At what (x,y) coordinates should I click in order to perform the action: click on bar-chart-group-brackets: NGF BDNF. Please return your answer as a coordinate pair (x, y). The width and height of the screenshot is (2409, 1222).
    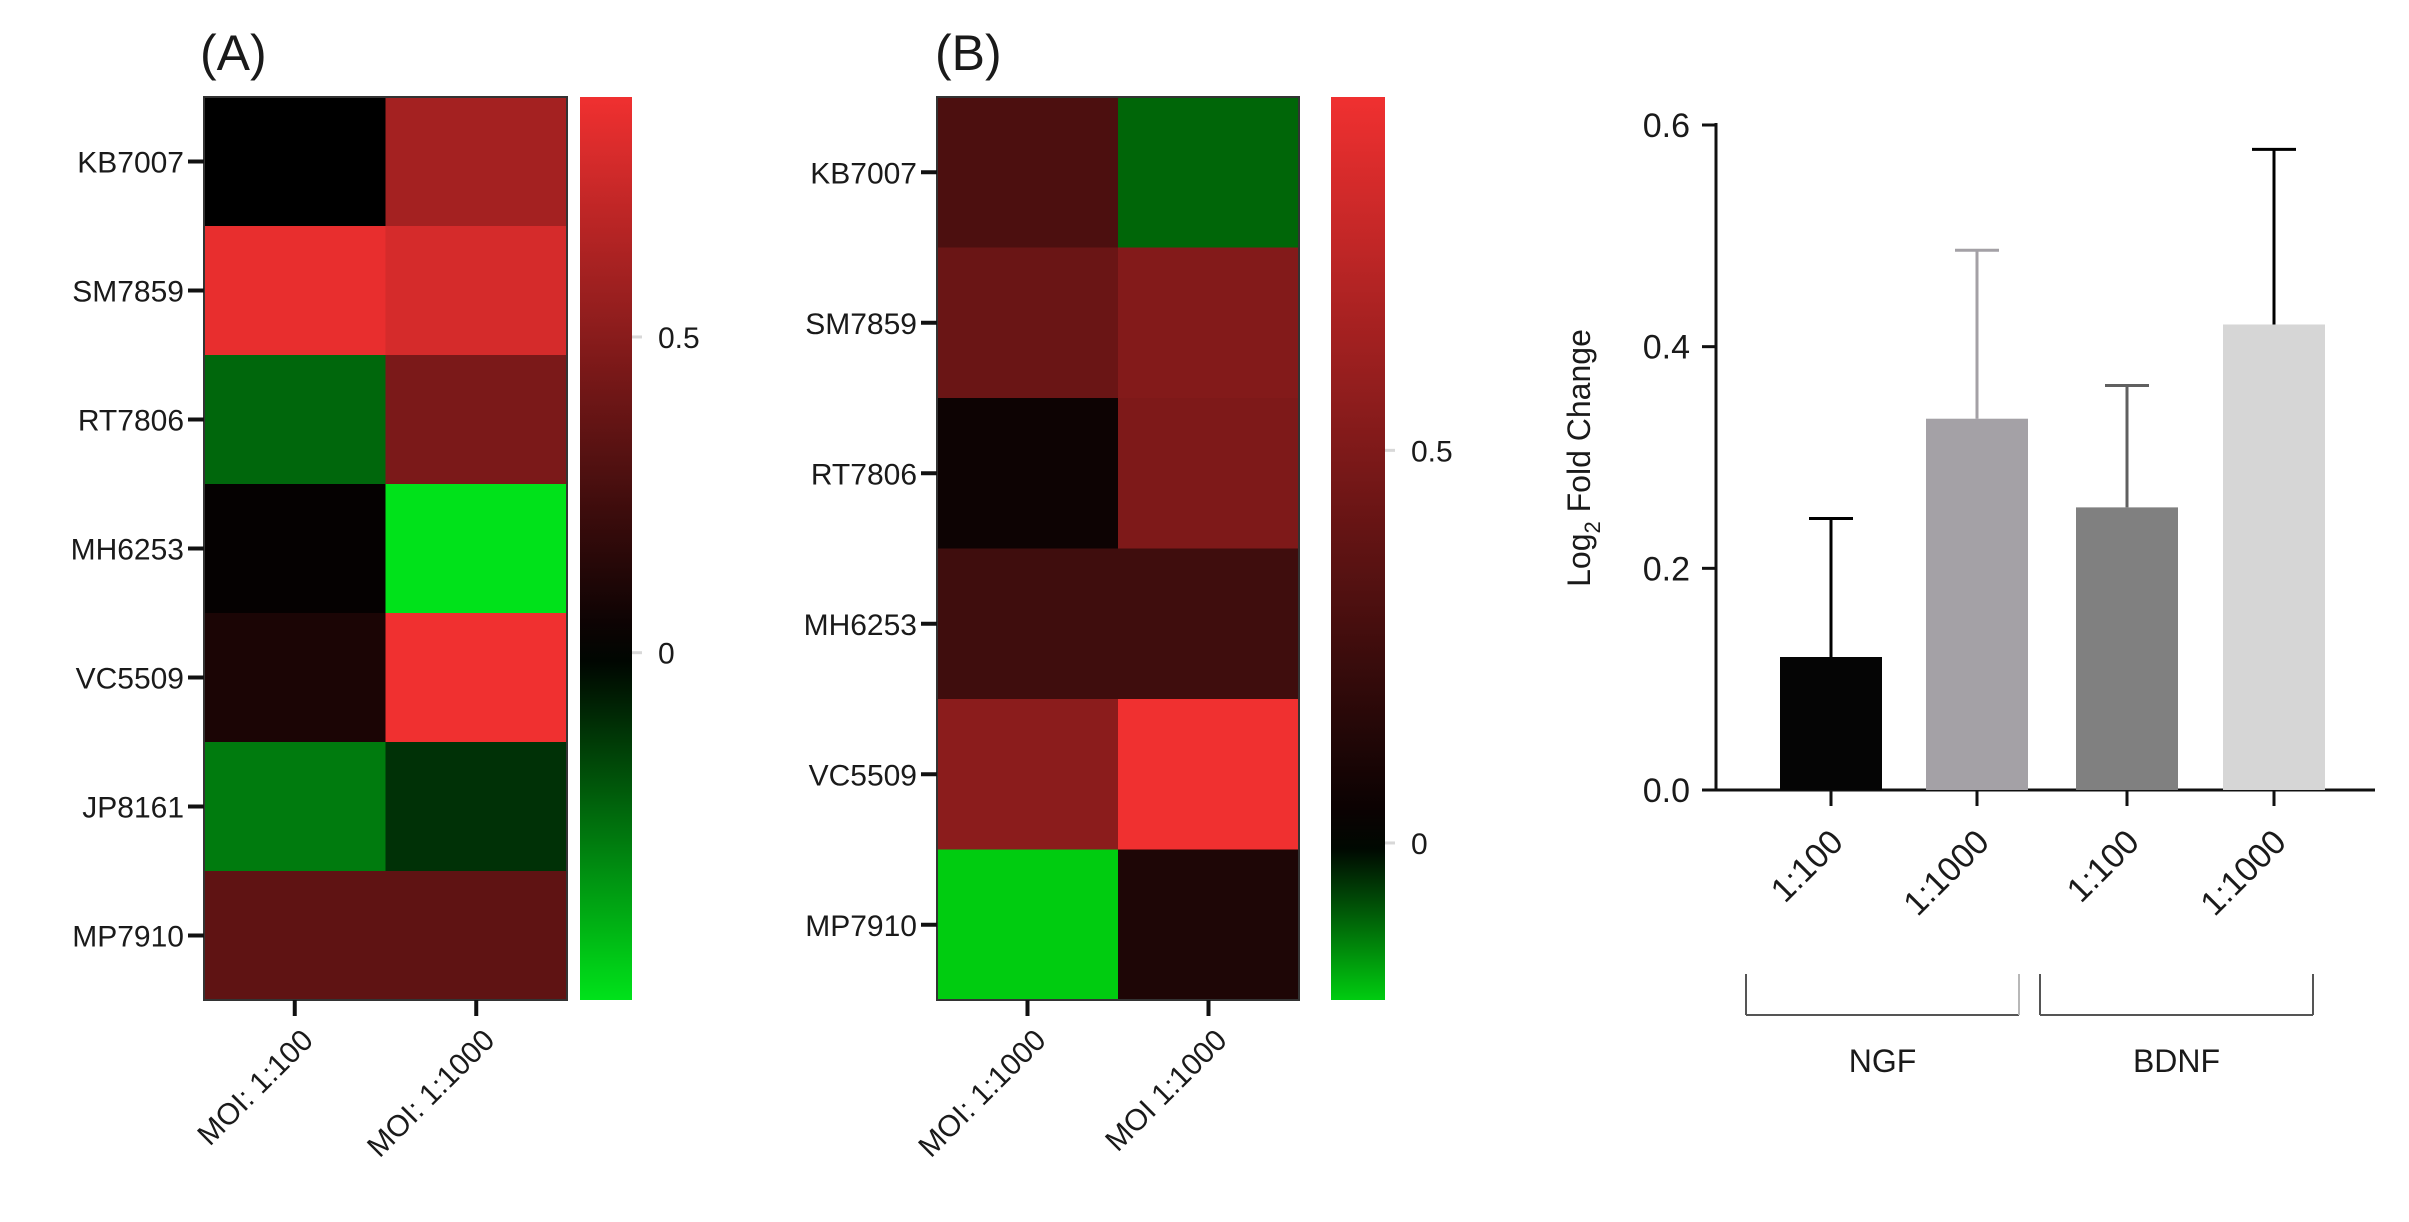
    Looking at the image, I should click on (2029, 1026).